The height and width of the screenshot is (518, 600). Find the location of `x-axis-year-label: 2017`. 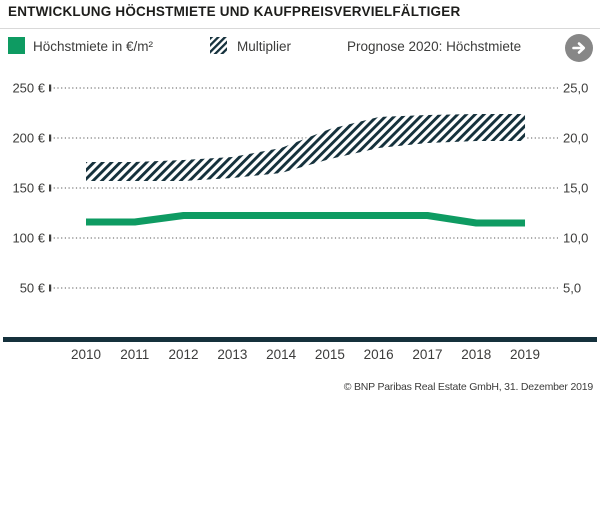

x-axis-year-label: 2017 is located at coordinates (427, 354).